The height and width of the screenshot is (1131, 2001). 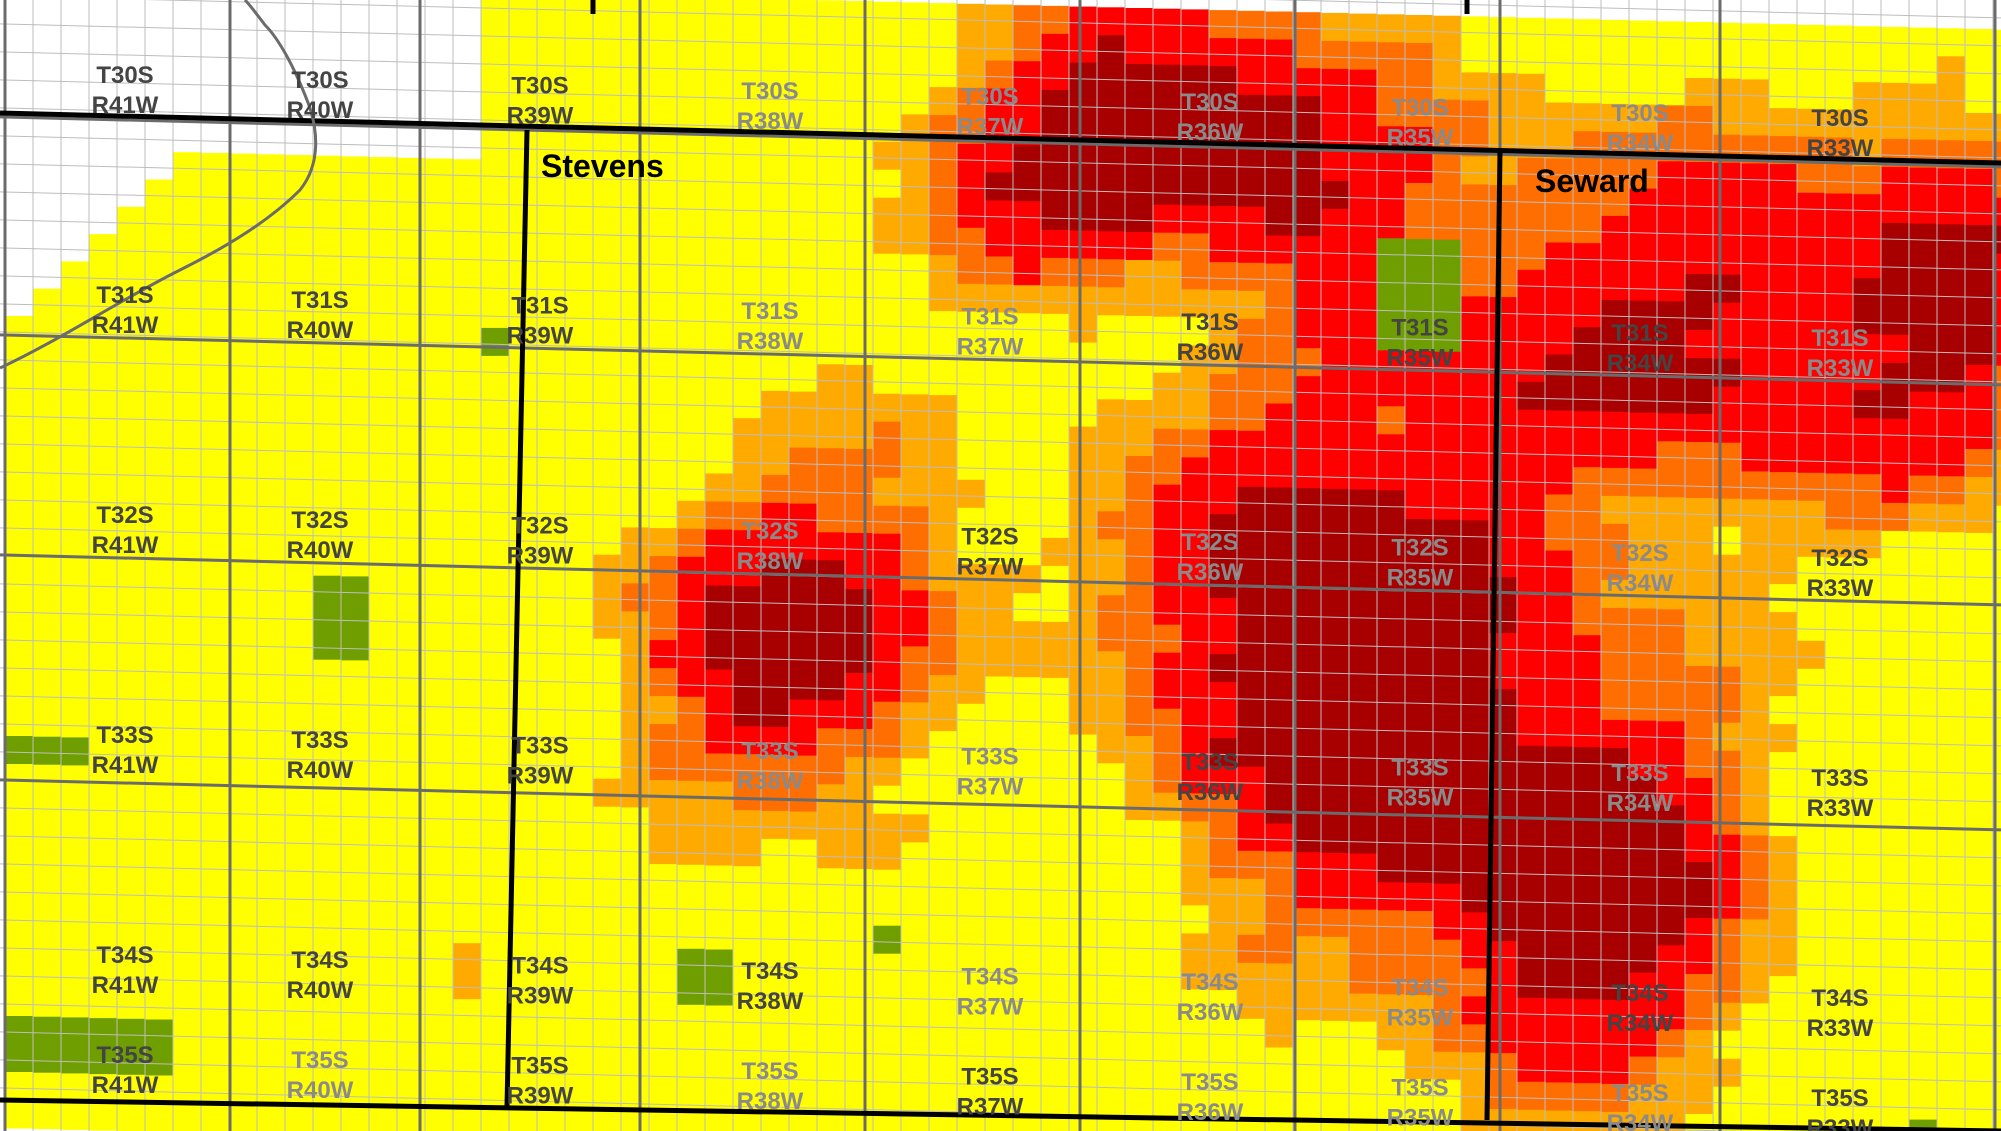 I want to click on township-label-t: T33S, so click(x=769, y=751).